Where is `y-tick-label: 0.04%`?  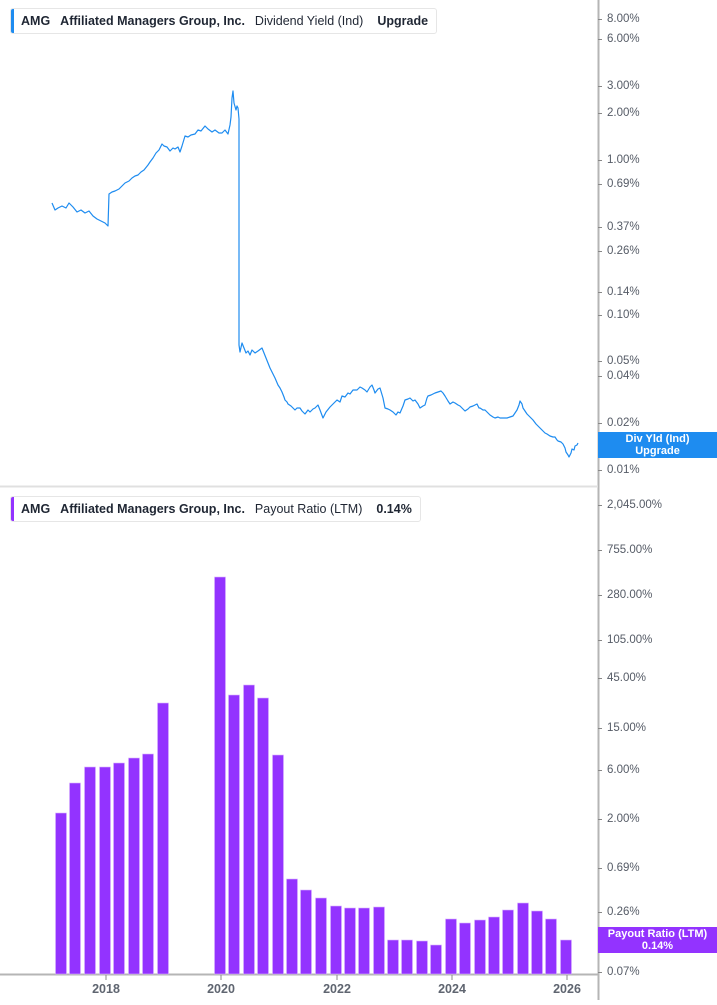
y-tick-label: 0.04% is located at coordinates (623, 376).